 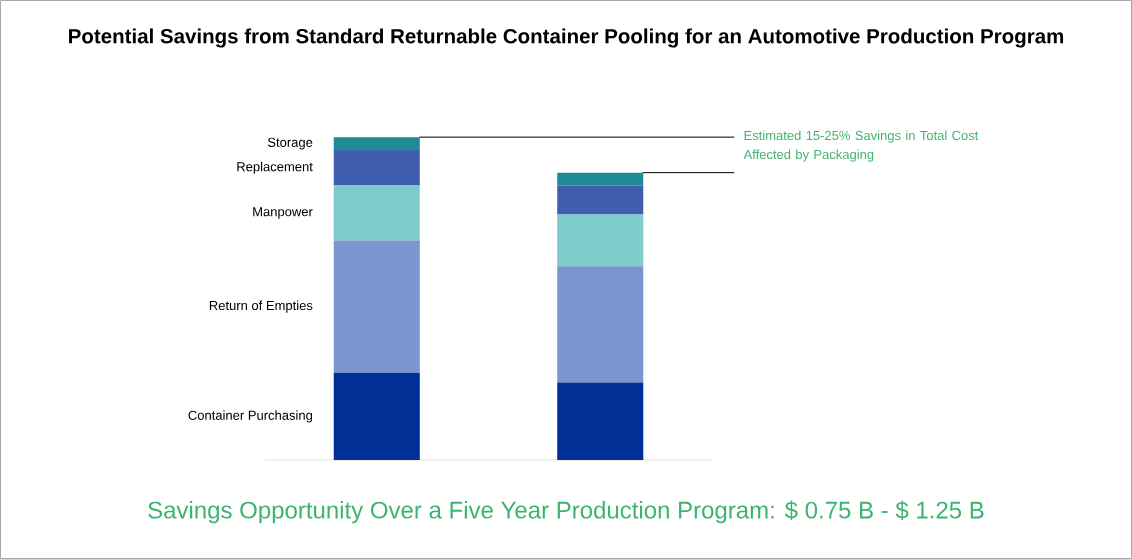 I want to click on chart-title: Potential Savings from Standard Returnable Container Pooling for an Automotive Production Program, so click(x=566, y=38).